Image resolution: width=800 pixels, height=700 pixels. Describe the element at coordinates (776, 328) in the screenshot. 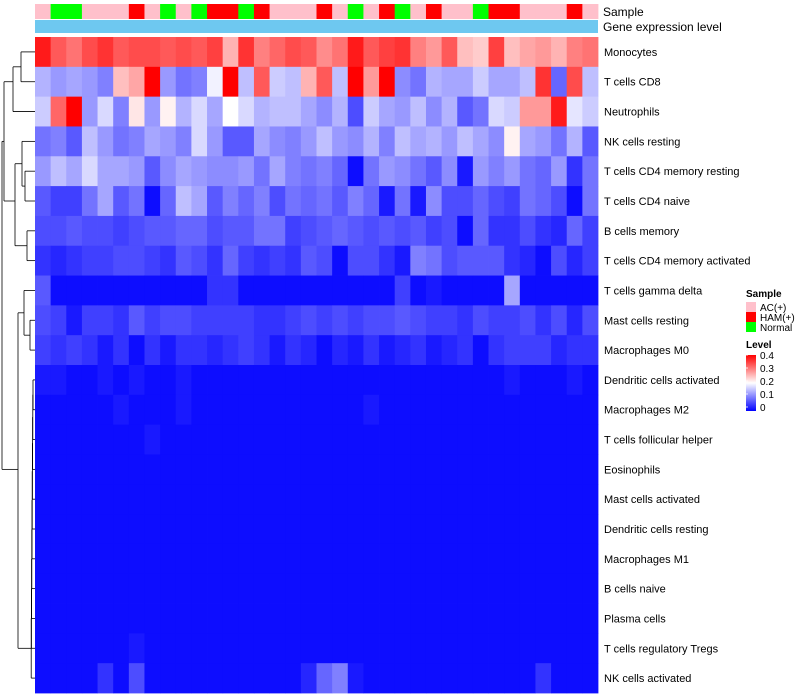

I see `legend-sample-label: Normal` at that location.